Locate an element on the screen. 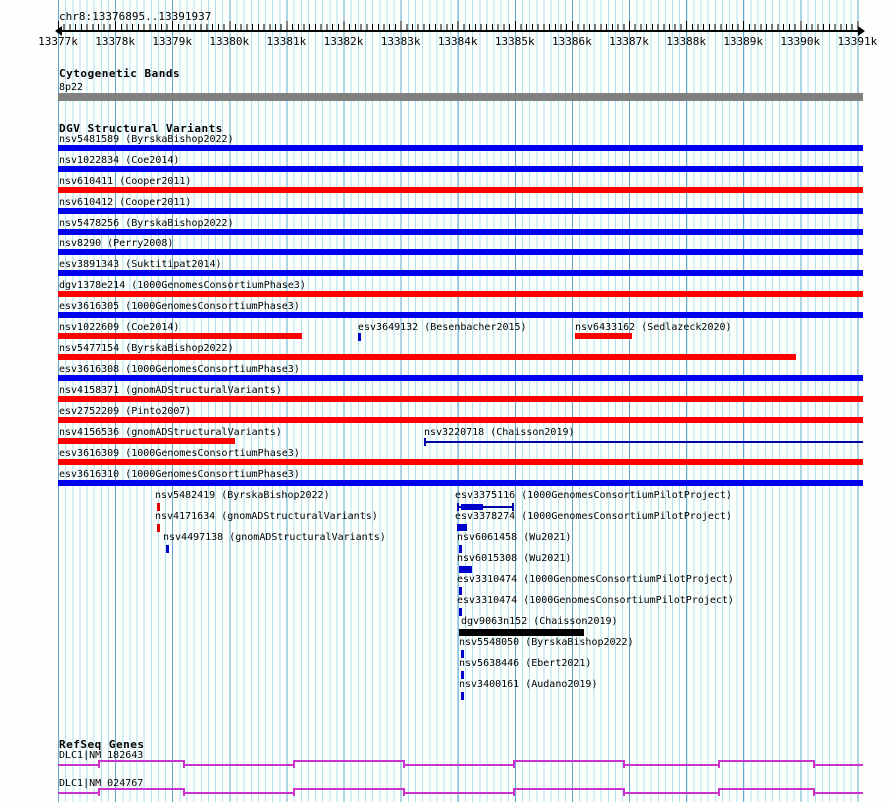 The image size is (890, 802). dgv-variant-label: esv3891343 (Suktitipat2014) is located at coordinates (140, 264).